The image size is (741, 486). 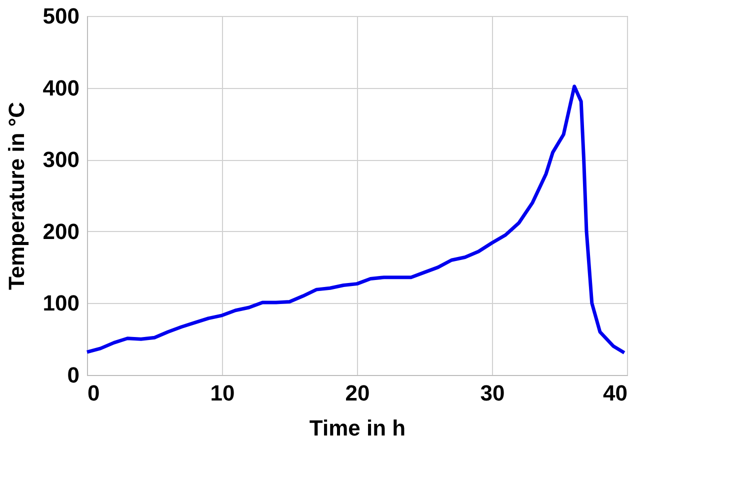 I want to click on y-axis-title: Temperature in °C, so click(x=16, y=196).